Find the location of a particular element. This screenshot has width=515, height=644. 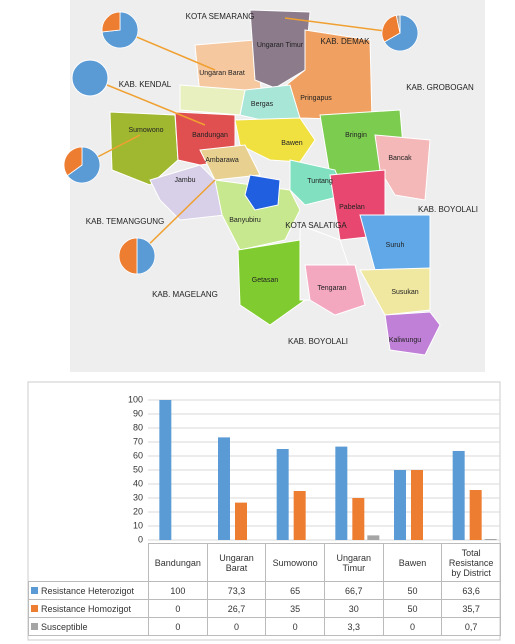

region-label: KAB. KENDAL is located at coordinates (145, 84).